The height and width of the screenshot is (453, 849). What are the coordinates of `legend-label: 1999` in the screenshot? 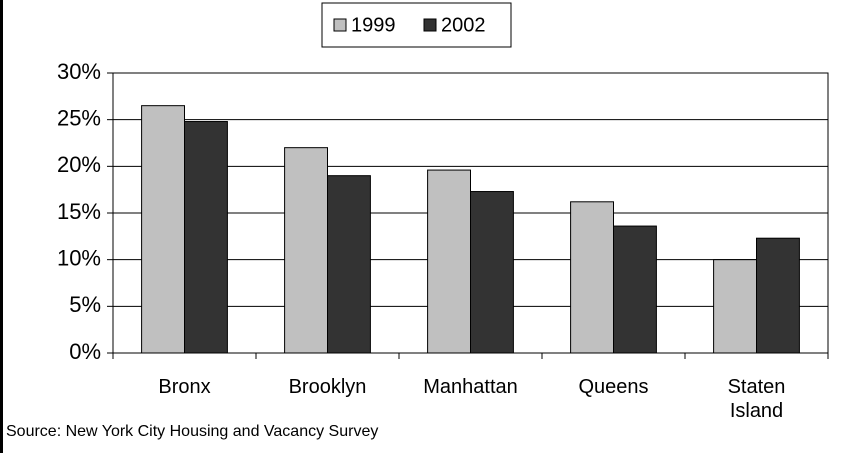 It's located at (373, 25).